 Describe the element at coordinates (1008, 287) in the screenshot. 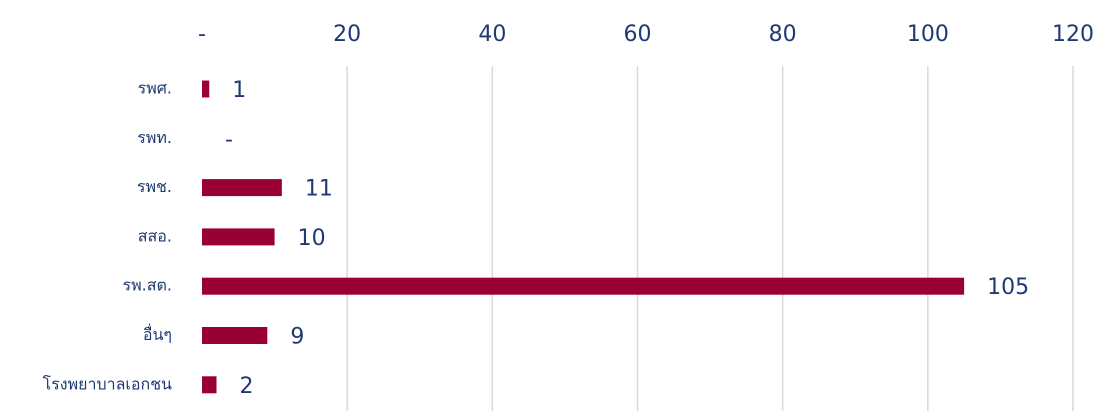

I see `data-label: 105` at that location.